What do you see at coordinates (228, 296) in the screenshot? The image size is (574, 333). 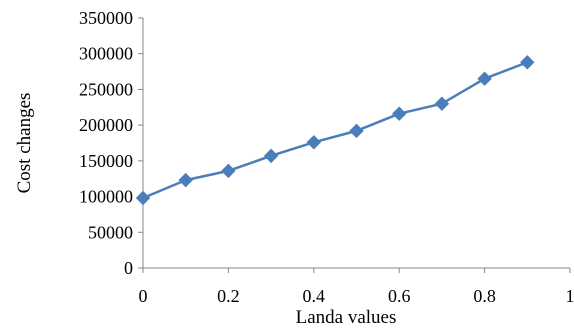 I see `x-tick-label: 0.2` at bounding box center [228, 296].